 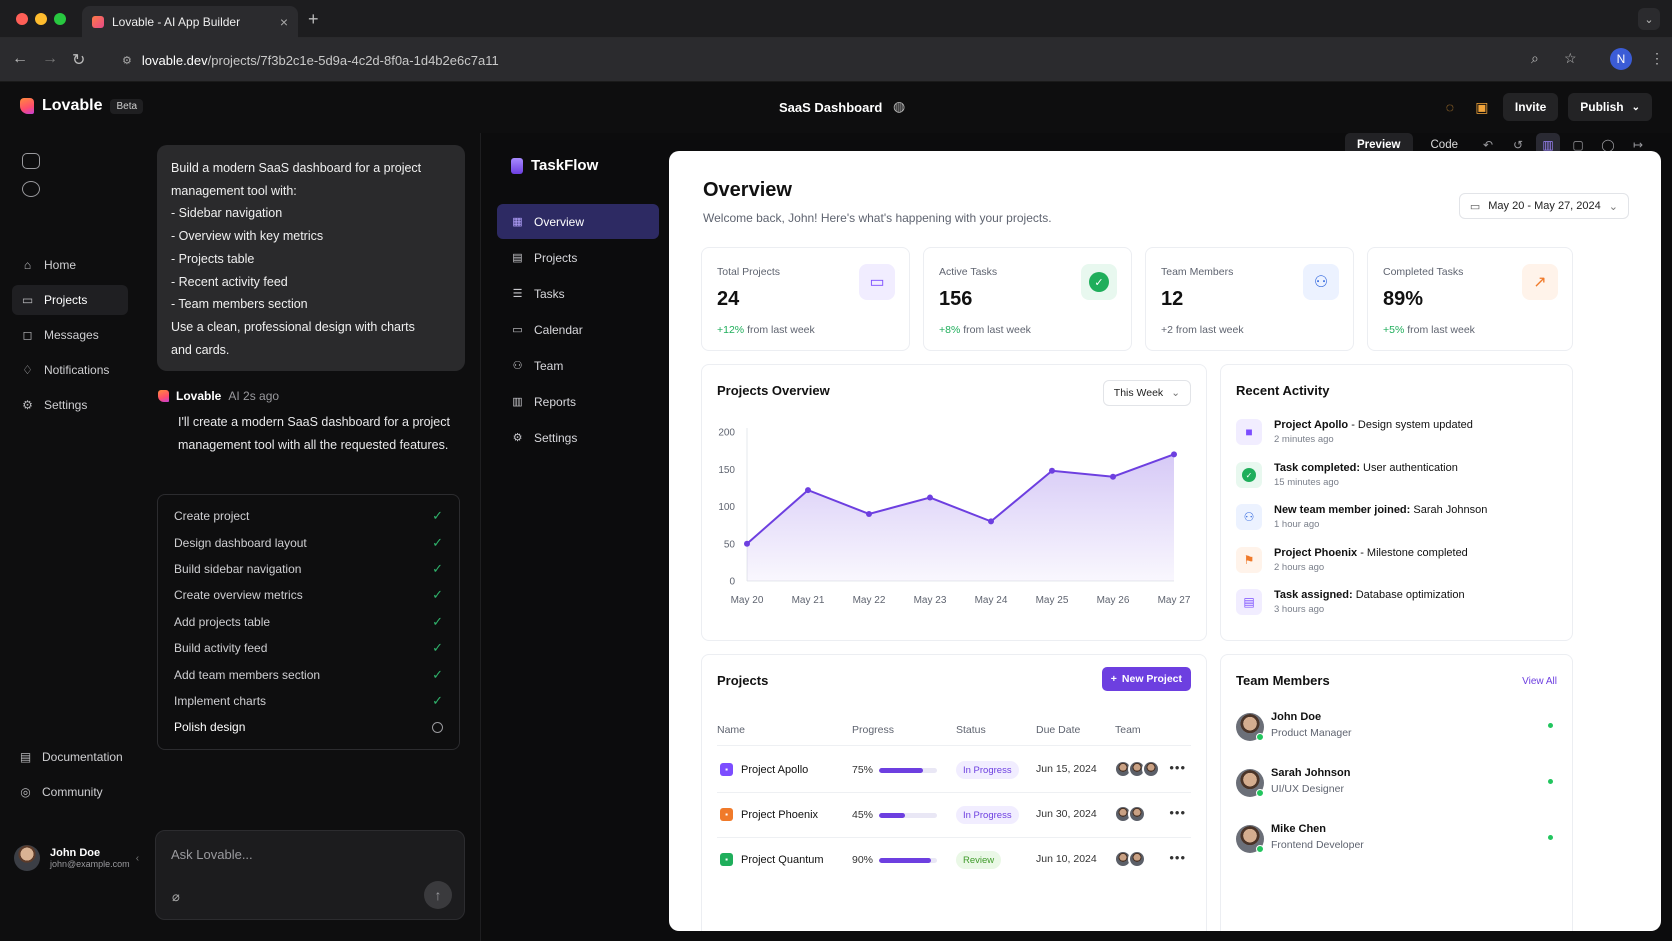 I want to click on open-external-icon: ↦, so click(x=1638, y=145).